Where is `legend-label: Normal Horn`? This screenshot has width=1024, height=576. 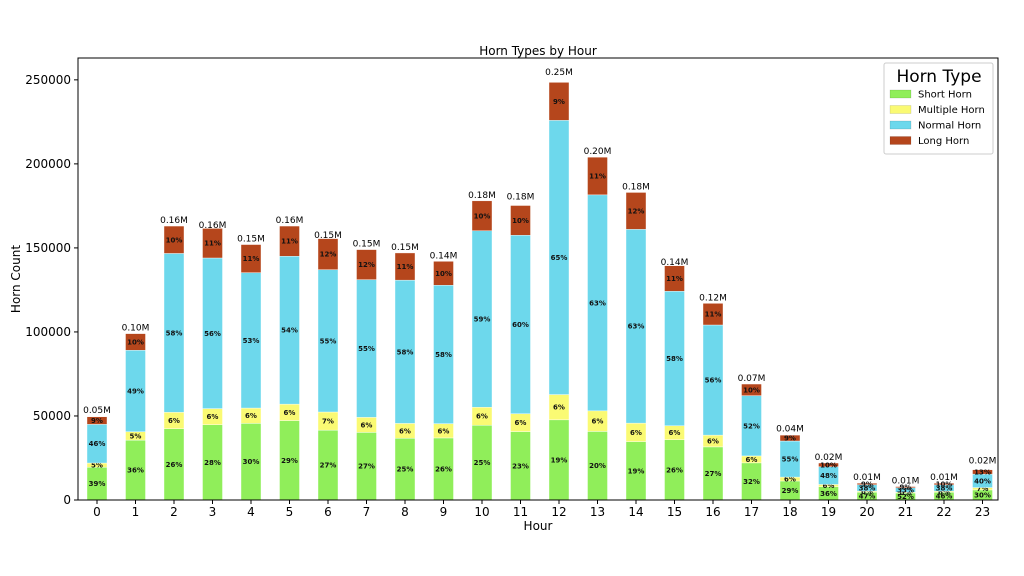
legend-label: Normal Horn is located at coordinates (949, 126).